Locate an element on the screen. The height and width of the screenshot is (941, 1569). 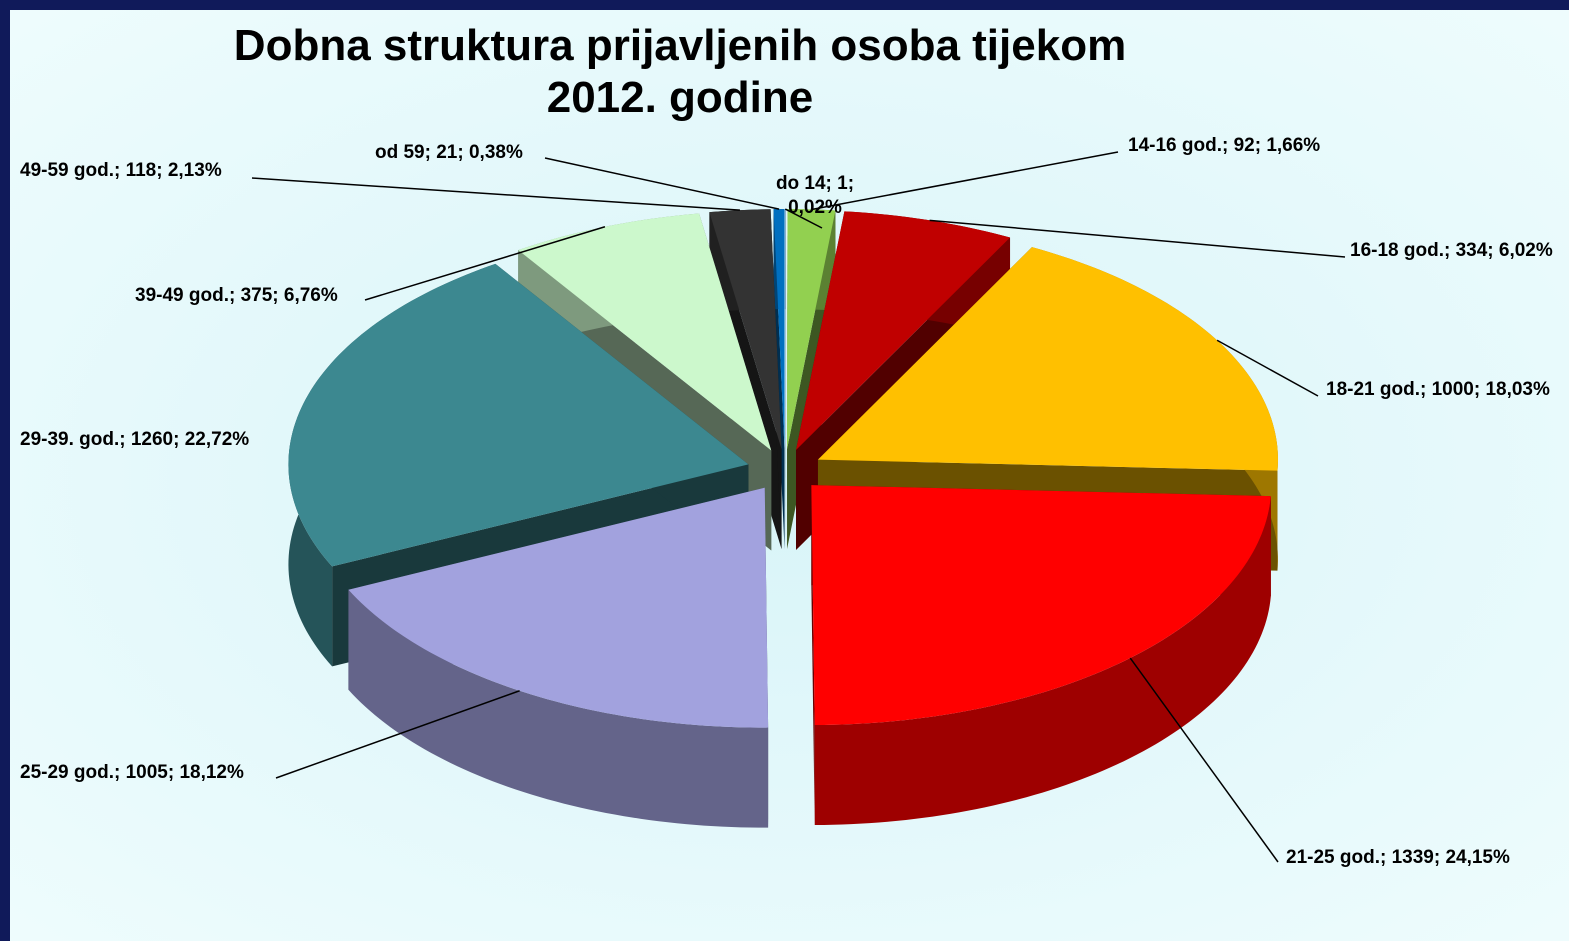
data-label: do 14; 1; 0,02% is located at coordinates (815, 195).